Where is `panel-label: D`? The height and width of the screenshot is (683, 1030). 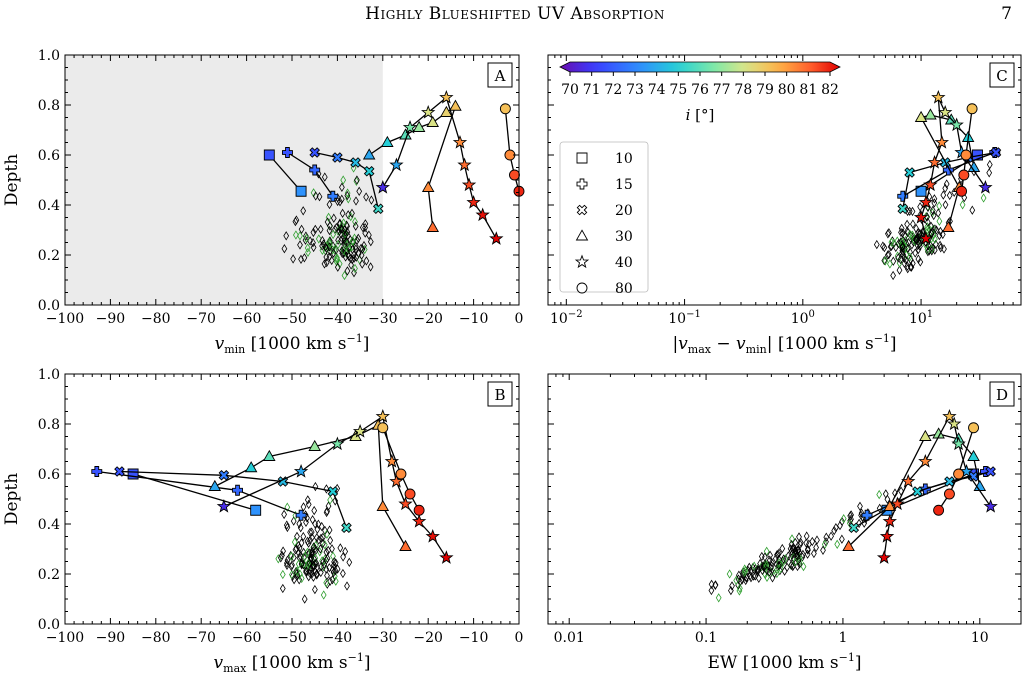
panel-label: D is located at coordinates (1002, 395).